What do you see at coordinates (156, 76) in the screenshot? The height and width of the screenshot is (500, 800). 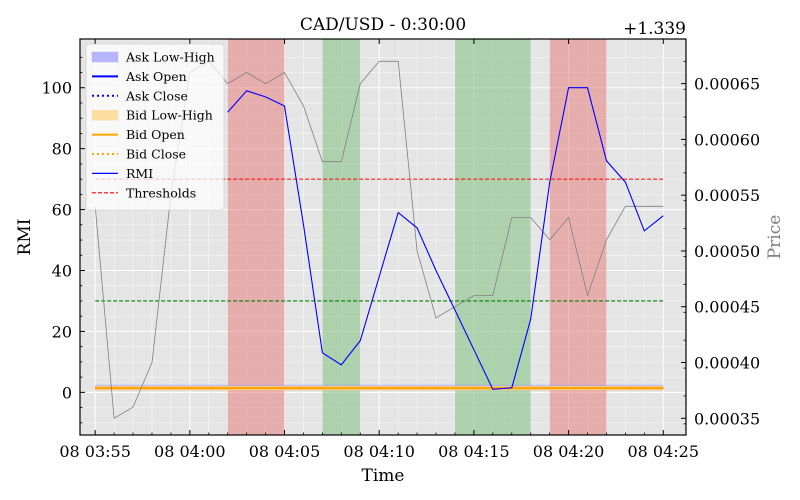 I see `legend-label: Ask Open` at bounding box center [156, 76].